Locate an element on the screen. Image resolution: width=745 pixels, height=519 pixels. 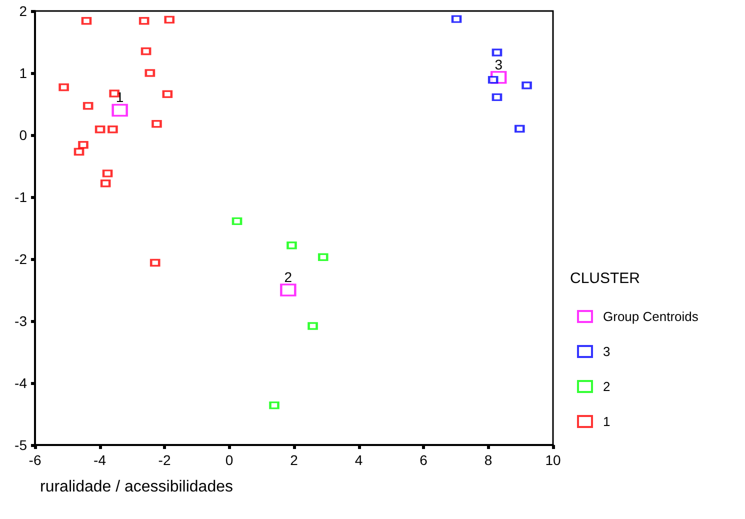
x-tick-label: 10 is located at coordinates (553, 460).